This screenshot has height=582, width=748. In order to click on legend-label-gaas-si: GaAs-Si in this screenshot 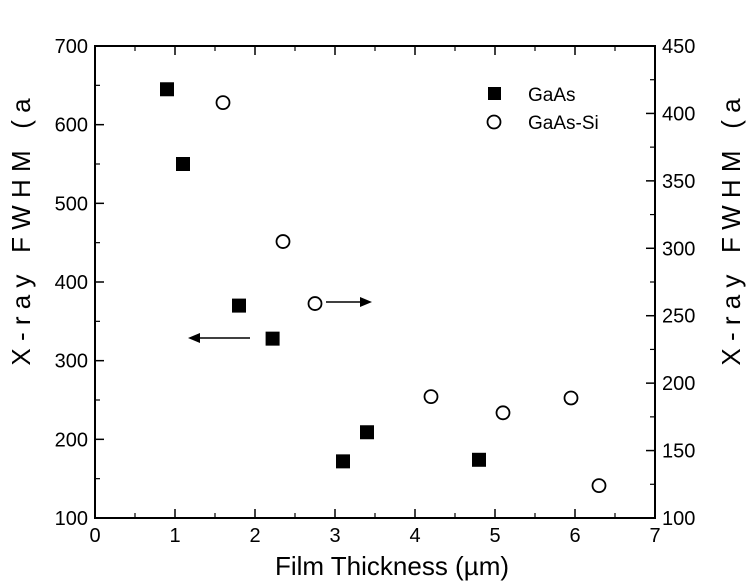, I will do `click(563, 123)`.